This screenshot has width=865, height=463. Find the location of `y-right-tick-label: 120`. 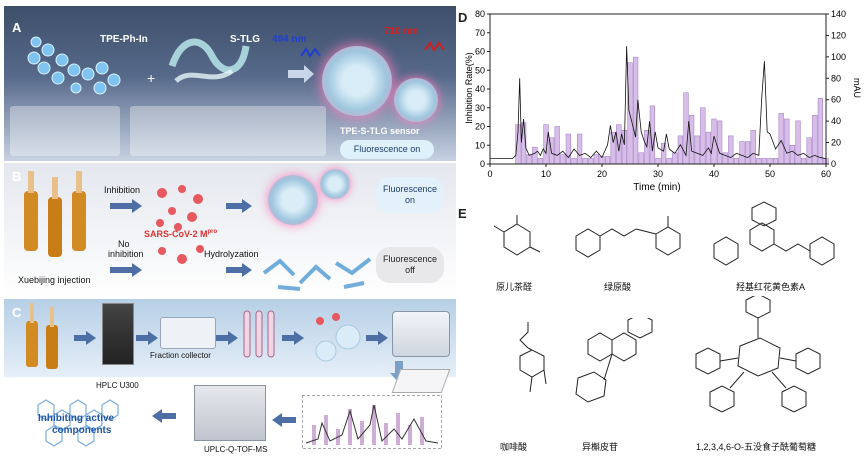

y-right-tick-label: 120 is located at coordinates (838, 35).